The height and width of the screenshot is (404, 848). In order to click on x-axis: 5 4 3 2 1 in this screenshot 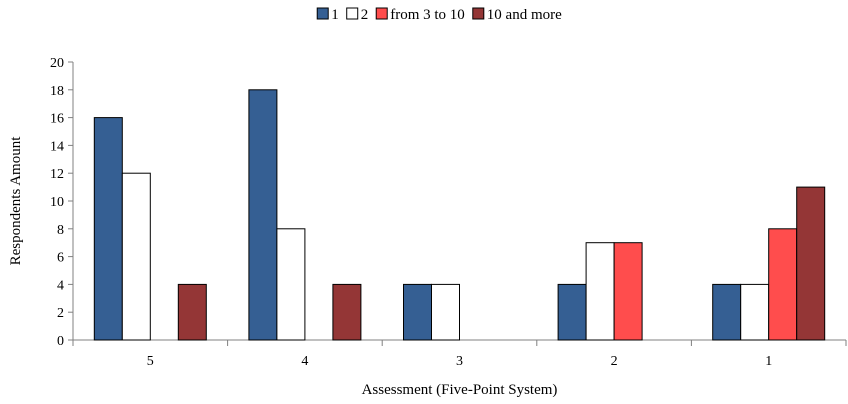, I will do `click(459, 354)`.